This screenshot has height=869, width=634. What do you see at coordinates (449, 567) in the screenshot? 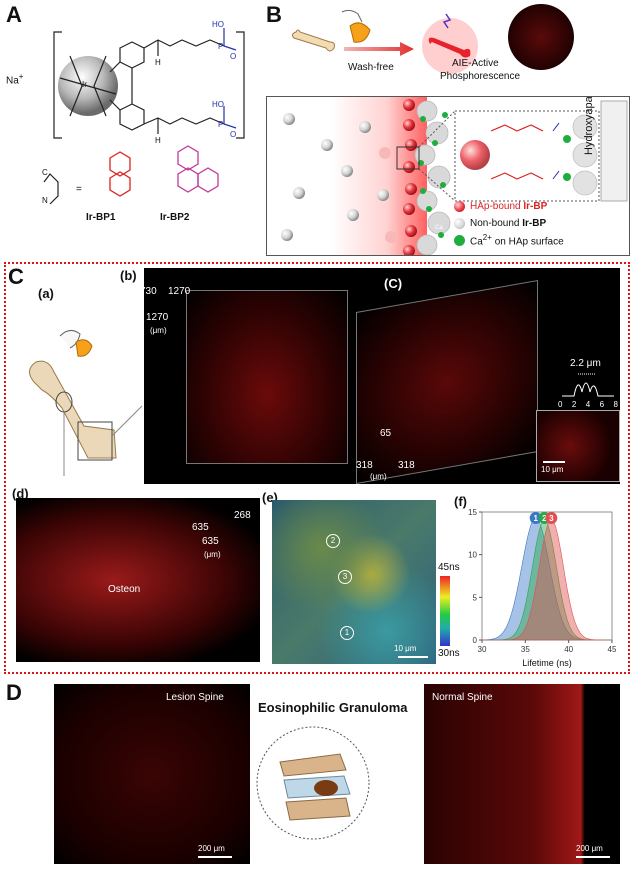
I see `colorbar-max-label: 45ns` at bounding box center [449, 567].